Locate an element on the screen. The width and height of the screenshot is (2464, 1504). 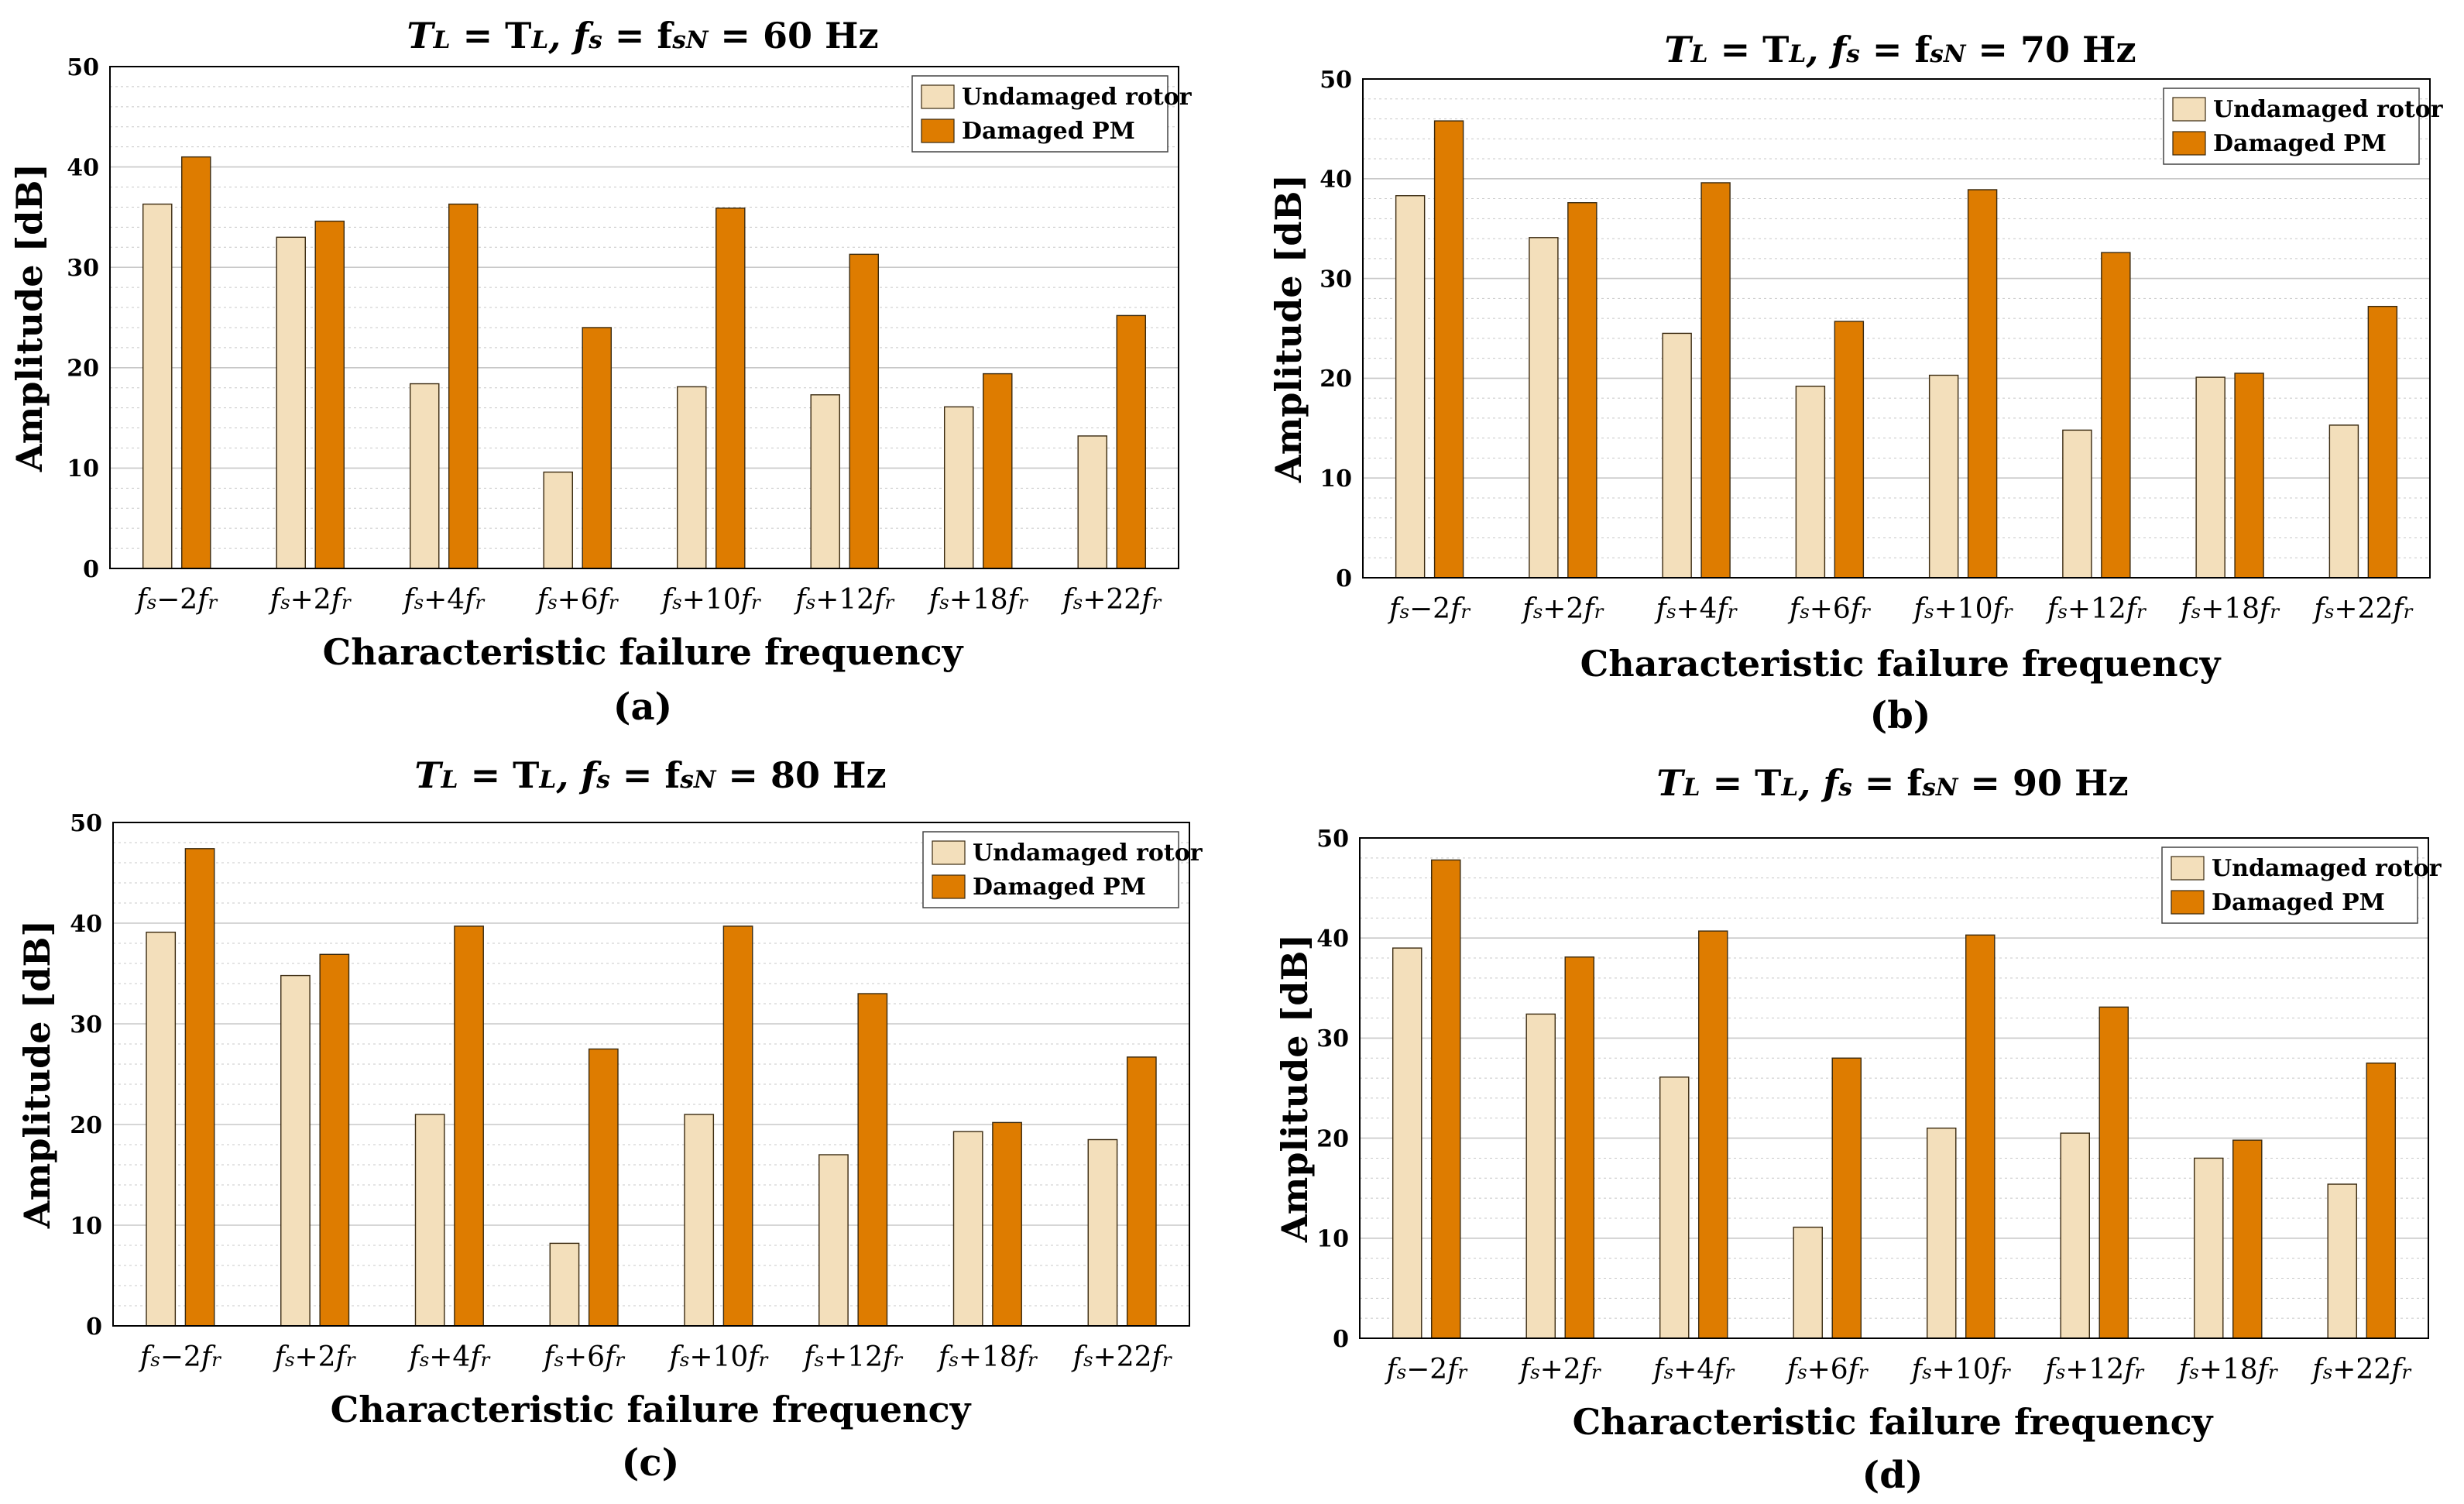
chart-title: TL = TL, fs = fsN = 60 Hz is located at coordinates (642, 36).